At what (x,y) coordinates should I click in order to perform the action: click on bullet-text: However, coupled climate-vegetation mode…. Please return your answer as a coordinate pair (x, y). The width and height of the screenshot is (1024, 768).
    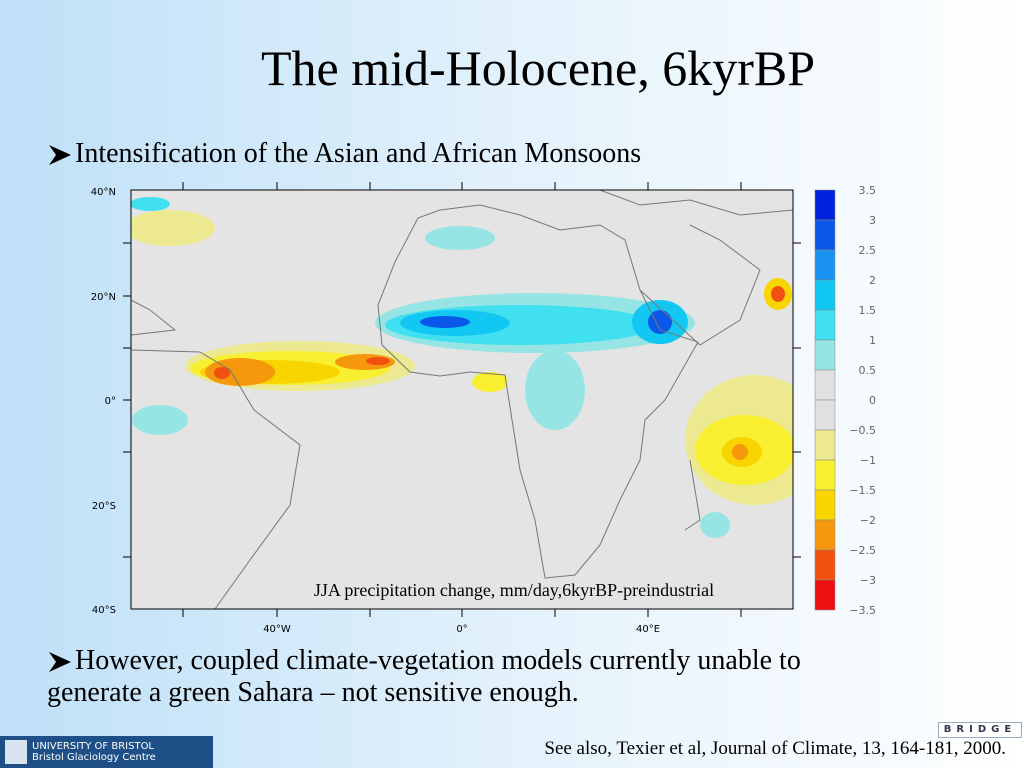
    Looking at the image, I should click on (424, 676).